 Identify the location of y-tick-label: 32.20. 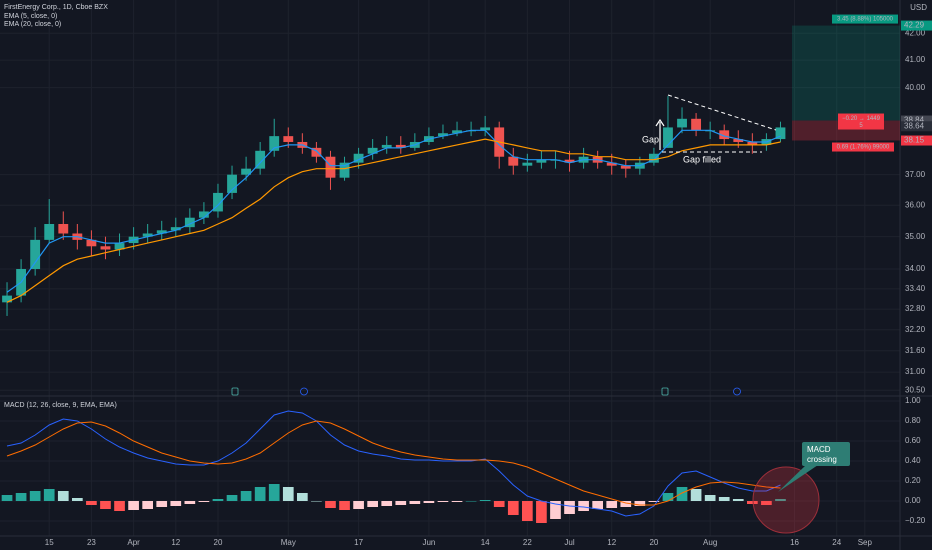
(915, 329).